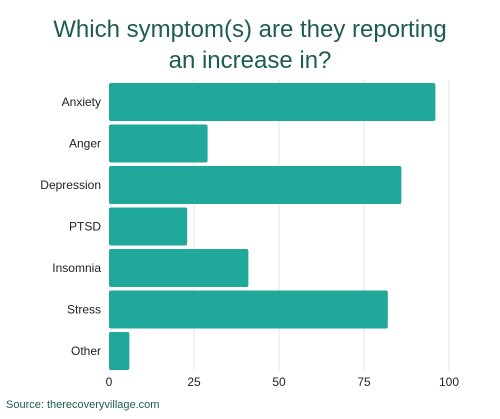  Describe the element at coordinates (250, 60) in the screenshot. I see `chart-title-line-2: an increase in?` at that location.